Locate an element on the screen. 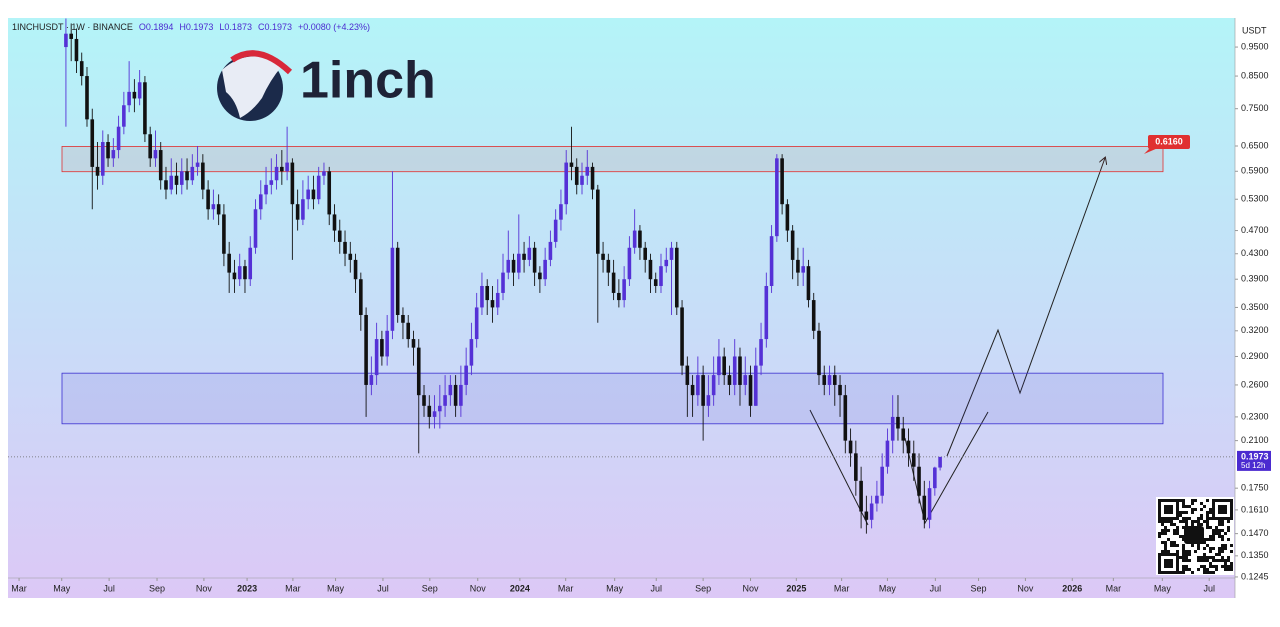  x-tick-label: Jul is located at coordinates (109, 588).